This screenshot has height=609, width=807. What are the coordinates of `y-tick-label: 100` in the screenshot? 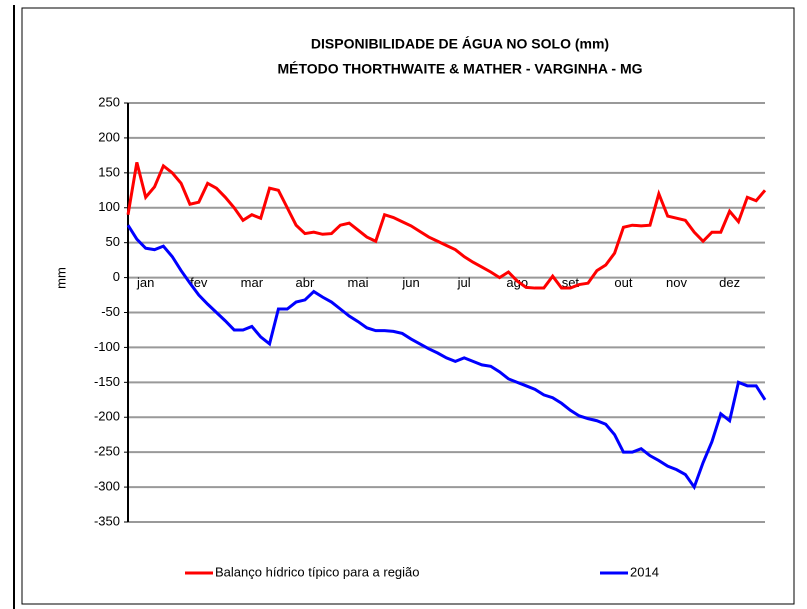 It's located at (109, 206).